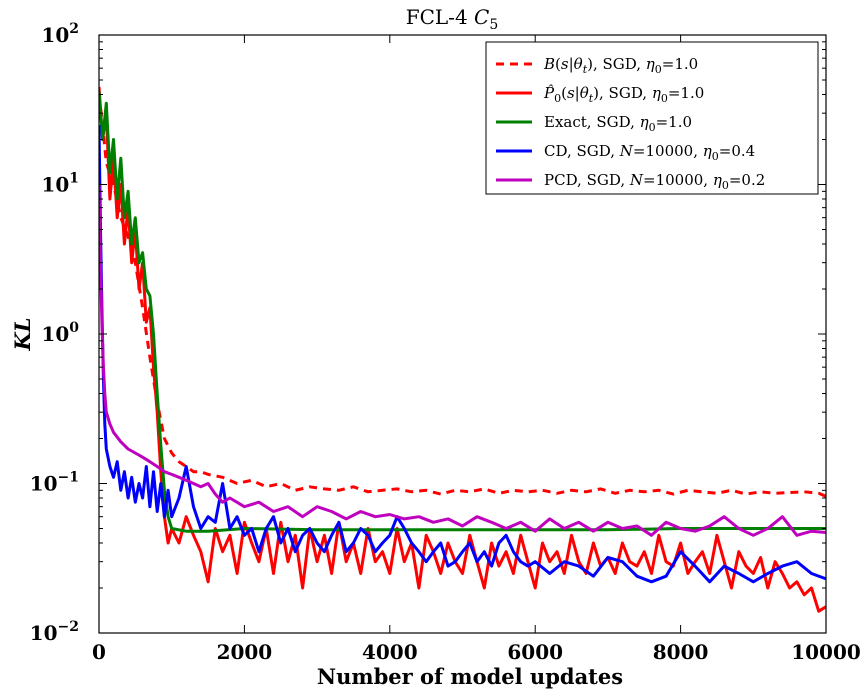  Describe the element at coordinates (623, 94) in the screenshot. I see `legend-label-2: P̂0(s|θt), SGD, η0=1.0` at that location.